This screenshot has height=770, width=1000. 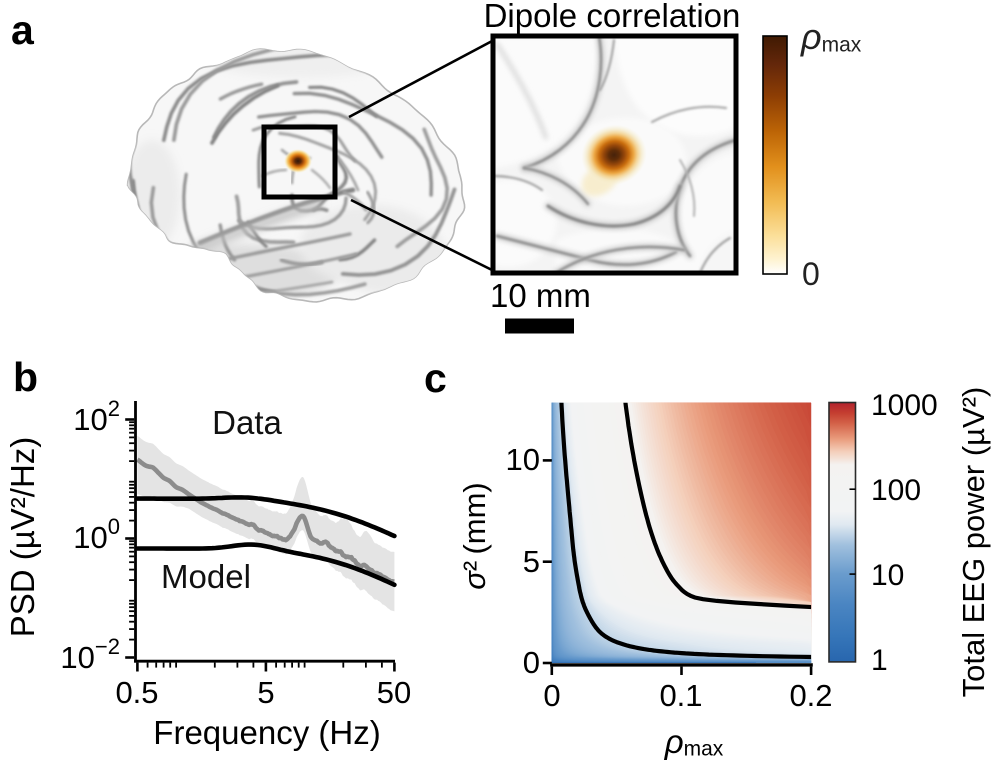 What do you see at coordinates (896, 490) in the screenshot?
I see `svg-text: 100` at bounding box center [896, 490].